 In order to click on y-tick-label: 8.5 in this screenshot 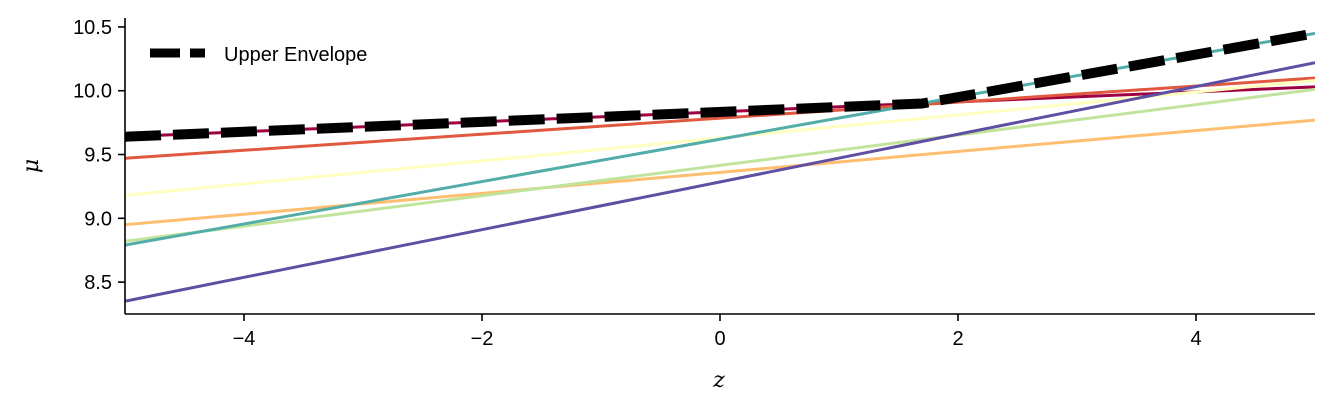, I will do `click(98, 283)`.